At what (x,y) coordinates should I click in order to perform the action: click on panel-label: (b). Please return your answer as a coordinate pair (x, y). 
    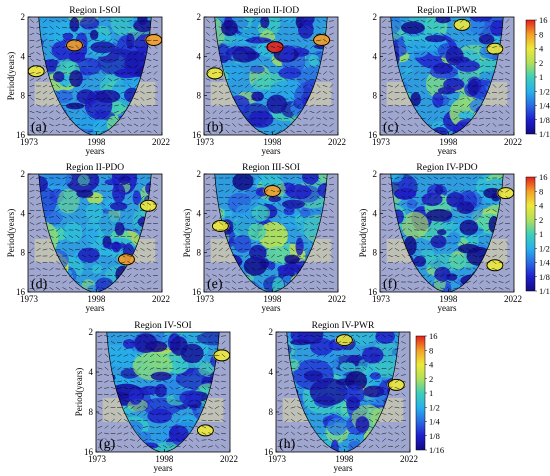
    Looking at the image, I should click on (215, 127).